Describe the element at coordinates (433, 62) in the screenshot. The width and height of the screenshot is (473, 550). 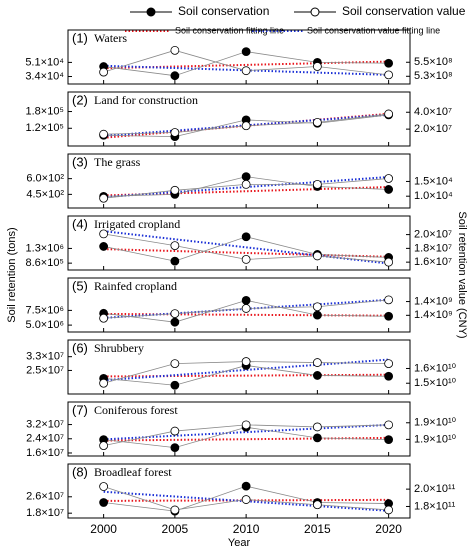
I see `y2-tick-label: 5.5×10⁸` at that location.